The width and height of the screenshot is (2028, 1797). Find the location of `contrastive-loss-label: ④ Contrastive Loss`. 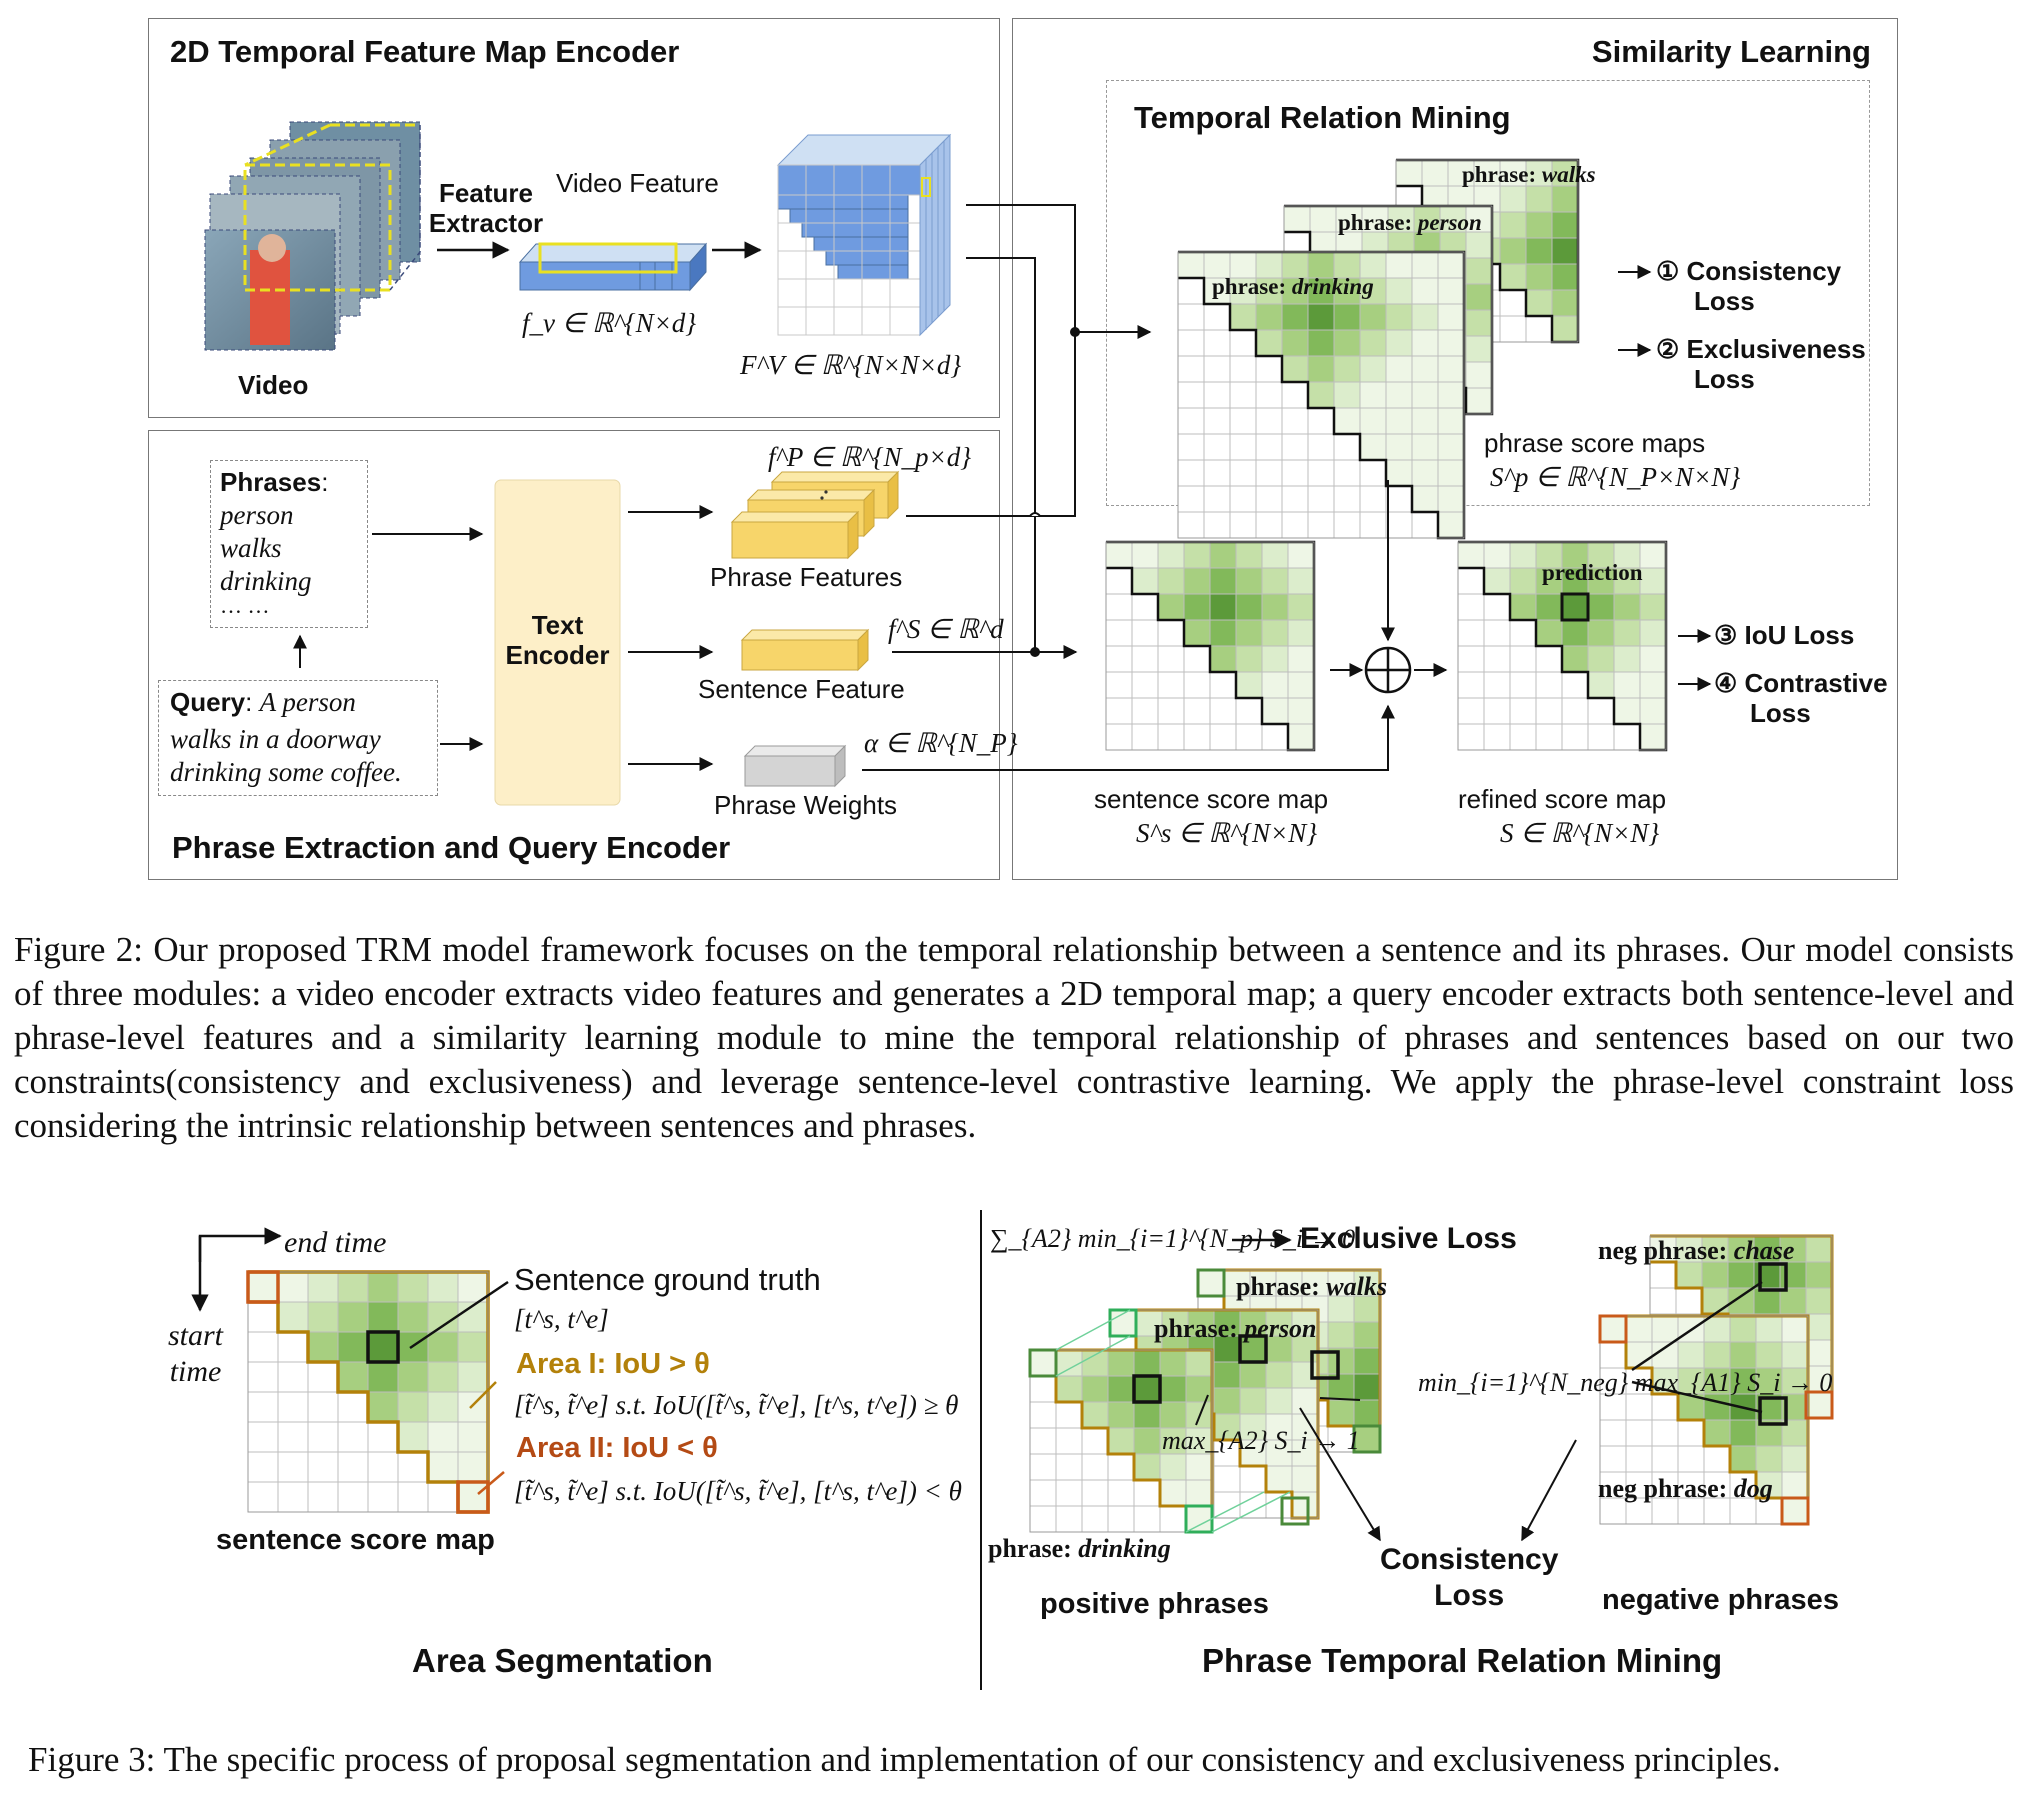

contrastive-loss-label: ④ Contrastive Loss is located at coordinates (1801, 698).